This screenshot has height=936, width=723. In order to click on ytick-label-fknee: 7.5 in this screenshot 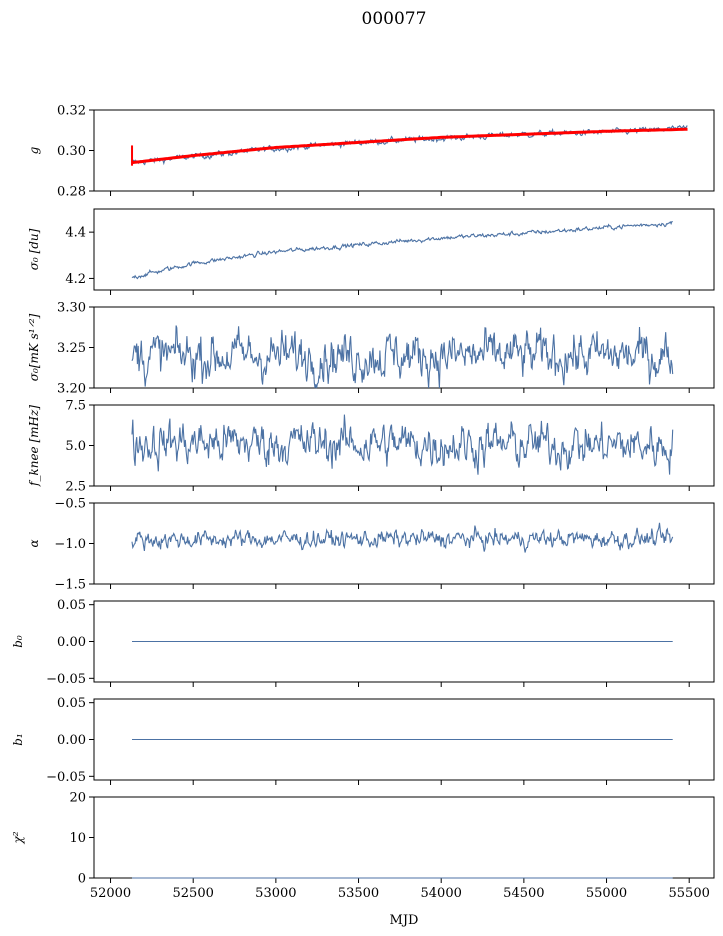, I will do `click(75, 406)`.